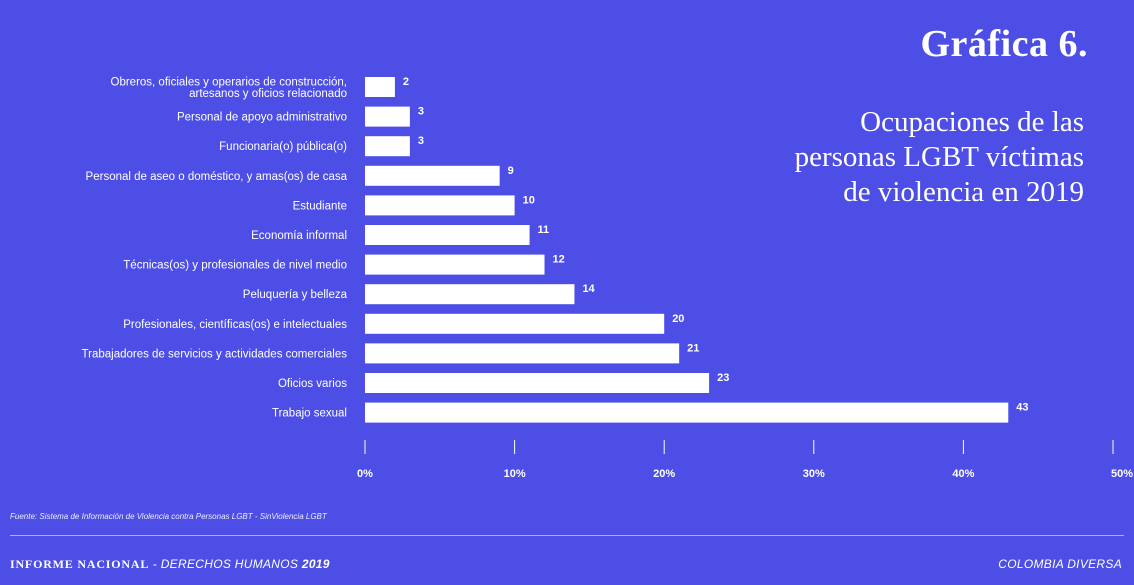 The image size is (1134, 585). Describe the element at coordinates (814, 474) in the screenshot. I see `x-tick-label: 30%` at that location.